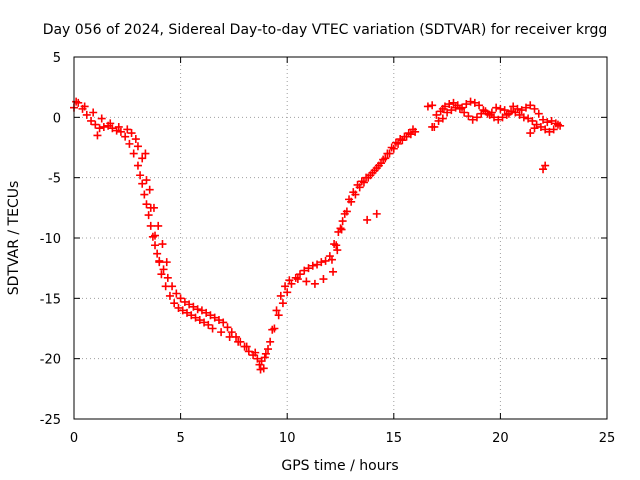 The image size is (640, 480). I want to click on y-tick-label: 0, so click(57, 118).